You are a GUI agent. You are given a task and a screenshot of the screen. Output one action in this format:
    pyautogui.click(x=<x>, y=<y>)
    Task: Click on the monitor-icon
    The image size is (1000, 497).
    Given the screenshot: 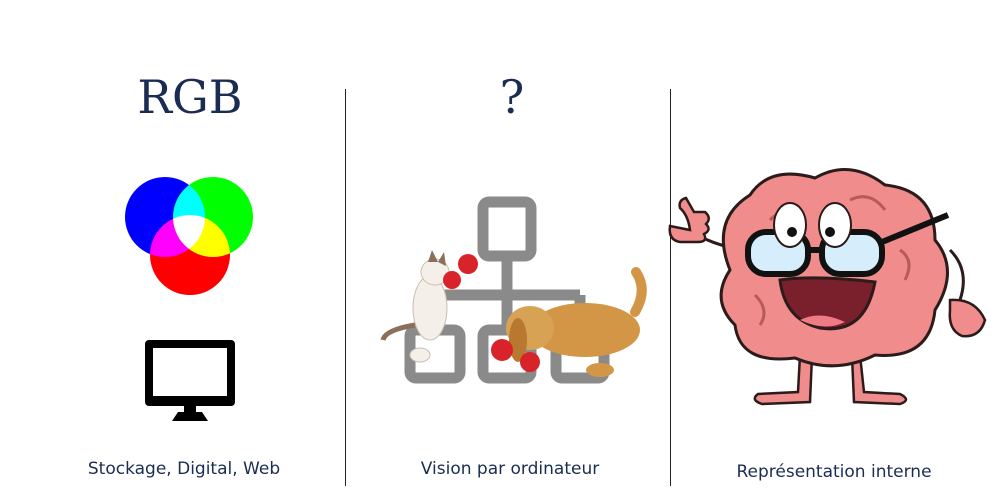 What is the action you would take?
    pyautogui.click(x=190, y=380)
    